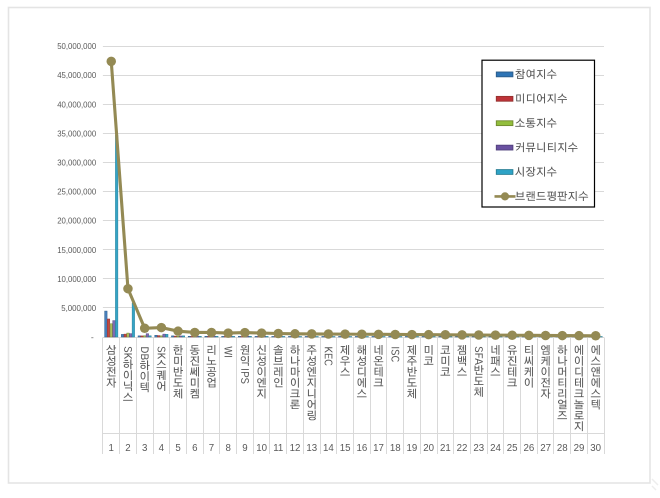 The image size is (660, 498). I want to click on svg-text: 23, so click(478, 448).